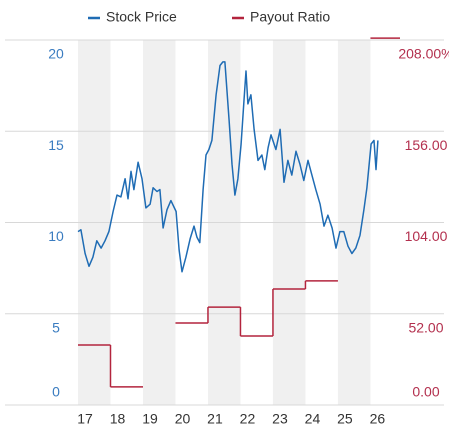  I want to click on y-tick-label: 0, so click(56, 392).